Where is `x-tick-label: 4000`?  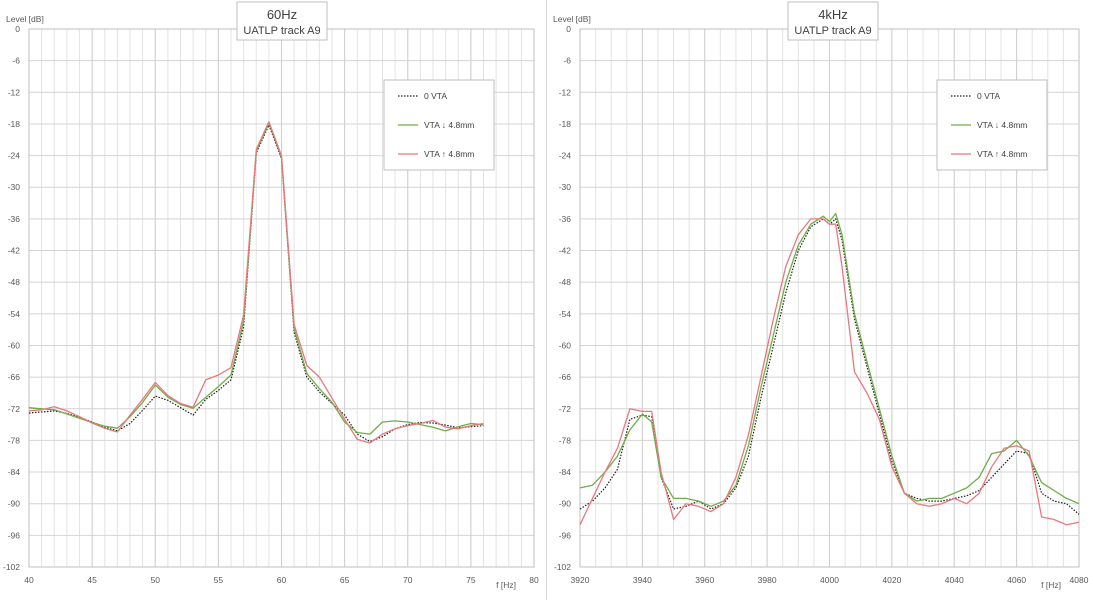
x-tick-label: 4000 is located at coordinates (829, 580).